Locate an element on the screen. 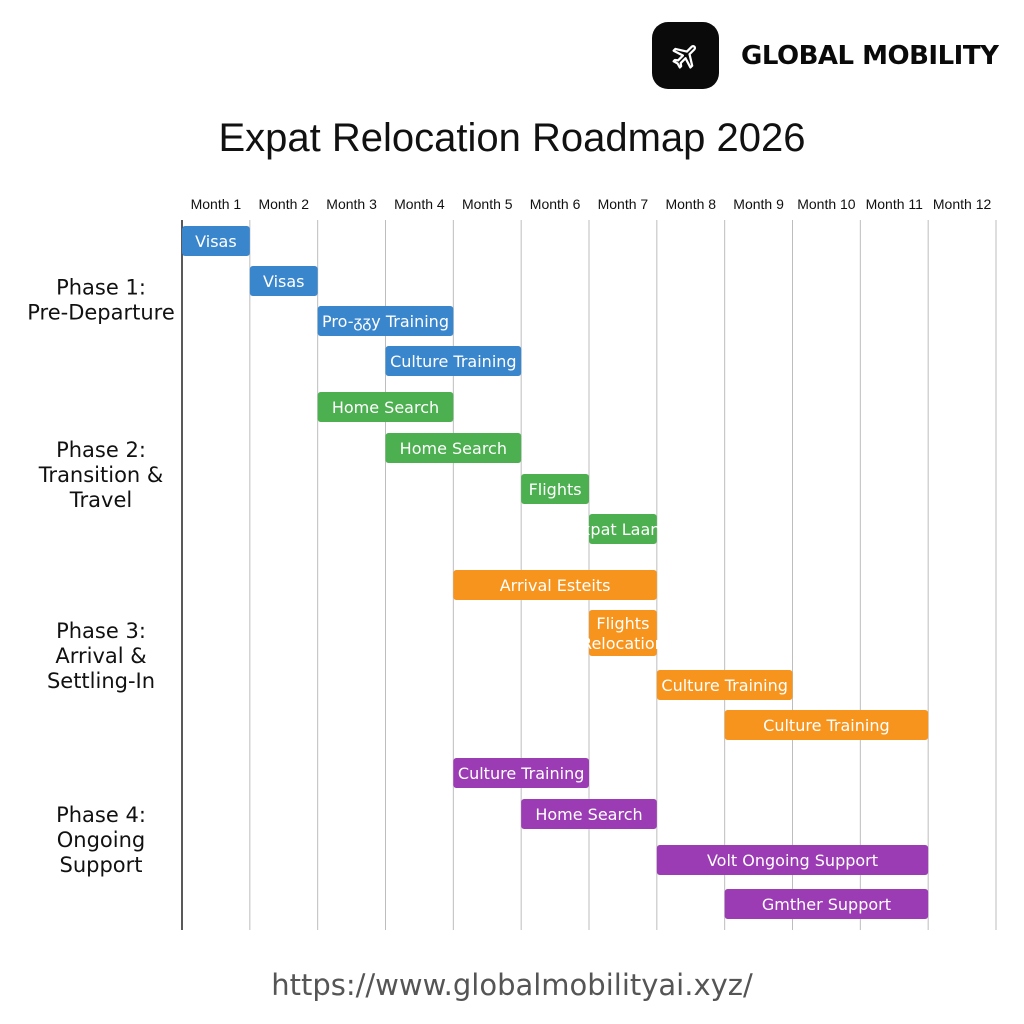 Image resolution: width=1024 pixels, height=1024 pixels. task-bar-label: Pro-ᵹᵹy Training is located at coordinates (385, 321).